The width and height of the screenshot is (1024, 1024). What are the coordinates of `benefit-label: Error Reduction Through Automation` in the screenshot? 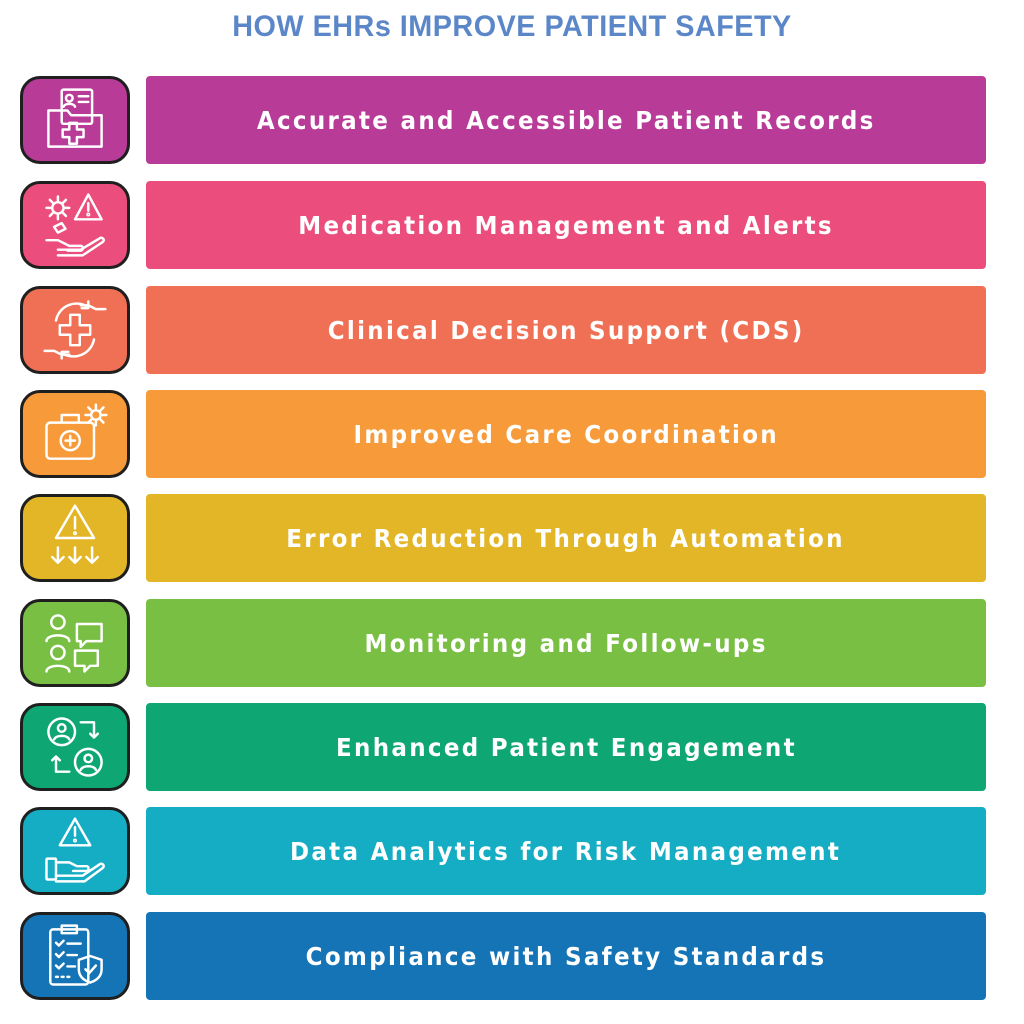 It's located at (566, 538).